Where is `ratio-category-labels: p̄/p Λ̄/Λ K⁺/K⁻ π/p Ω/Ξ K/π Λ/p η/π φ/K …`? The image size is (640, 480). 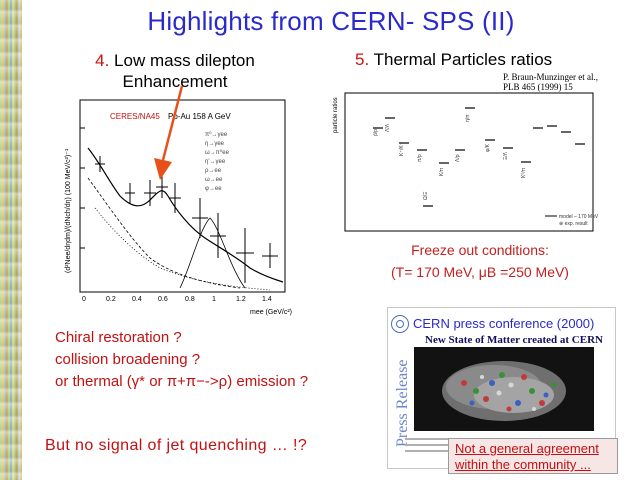
ratio-category-labels: p̄/p Λ̄/Λ K⁺/K⁻ π/p Ω/Ξ K/π Λ/p η/π φ/K … is located at coordinates (450, 157).